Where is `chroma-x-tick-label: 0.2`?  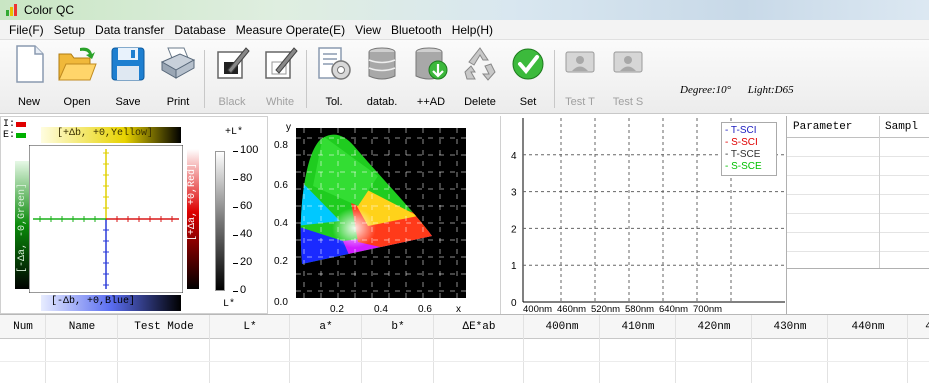 chroma-x-tick-label: 0.2 is located at coordinates (337, 309).